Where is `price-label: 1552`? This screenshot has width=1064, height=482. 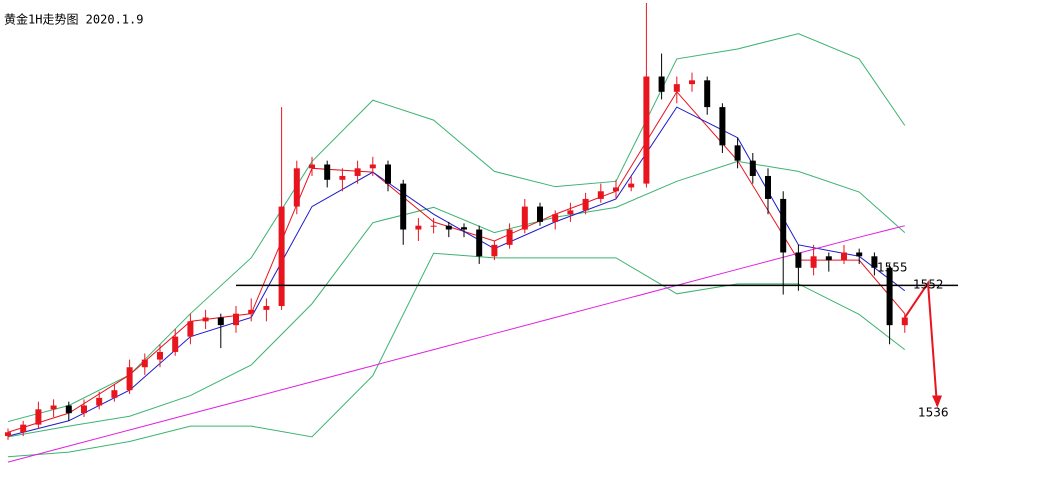
price-label: 1552 is located at coordinates (928, 285).